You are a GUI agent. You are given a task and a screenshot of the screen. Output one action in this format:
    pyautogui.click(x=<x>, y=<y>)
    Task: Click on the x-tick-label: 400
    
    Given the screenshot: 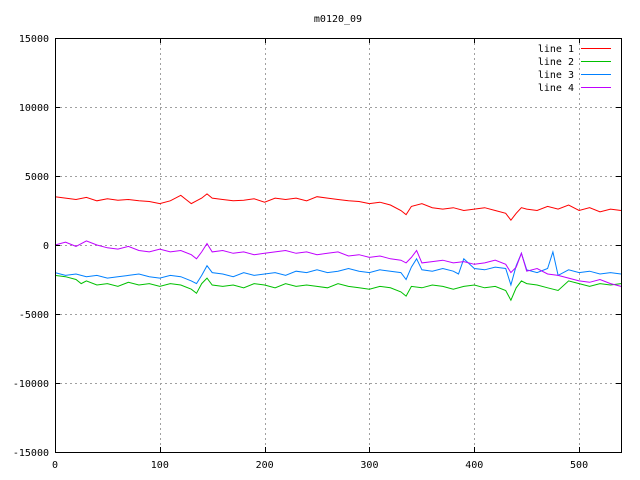 What is the action you would take?
    pyautogui.click(x=474, y=465)
    